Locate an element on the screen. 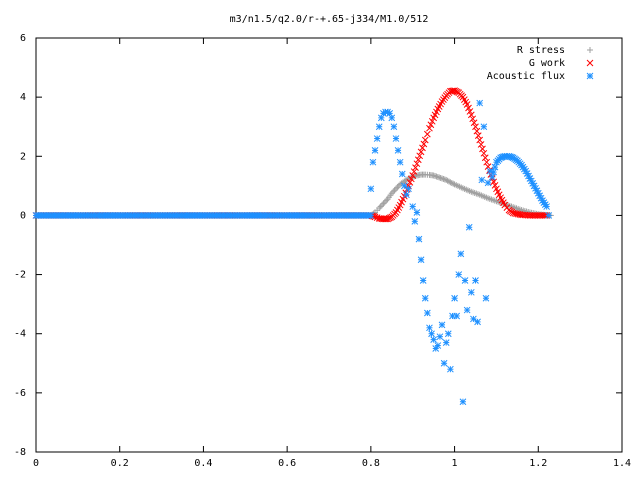 The image size is (640, 480). x-tick-label: 1.4 is located at coordinates (622, 463).